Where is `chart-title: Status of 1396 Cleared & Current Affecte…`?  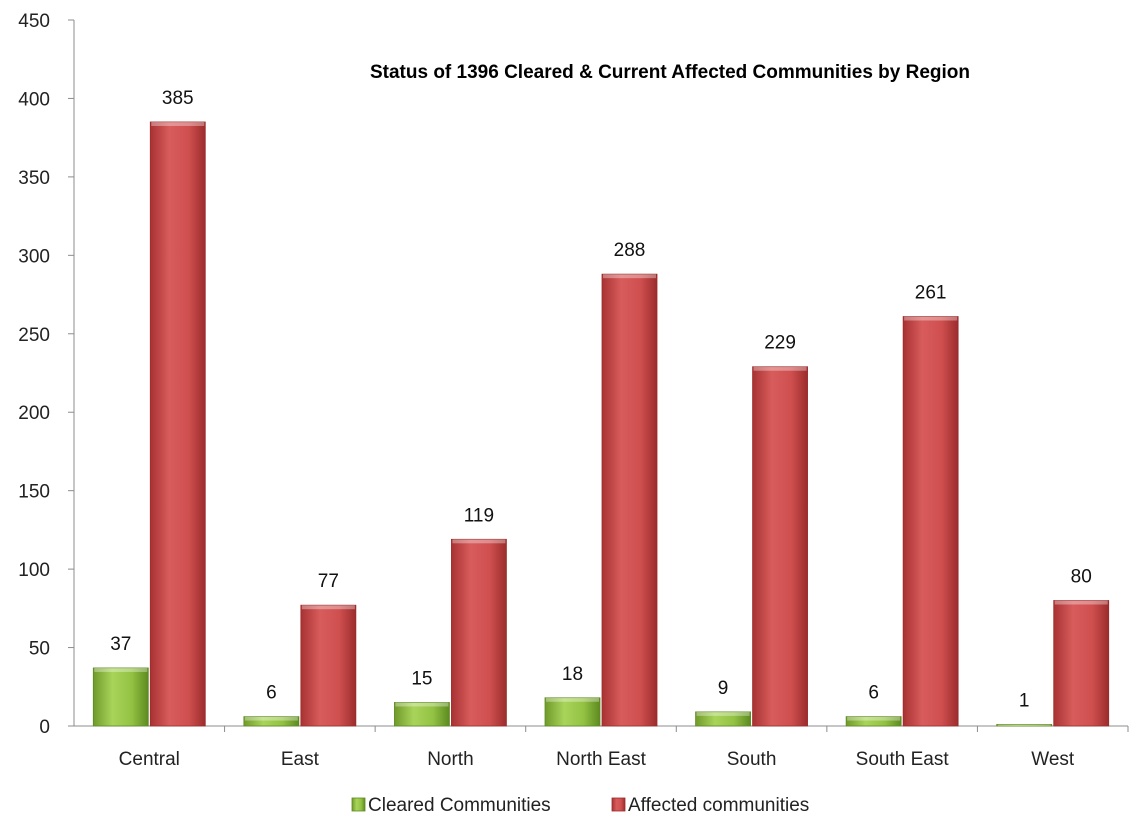
chart-title: Status of 1396 Cleared & Current Affecte… is located at coordinates (670, 72).